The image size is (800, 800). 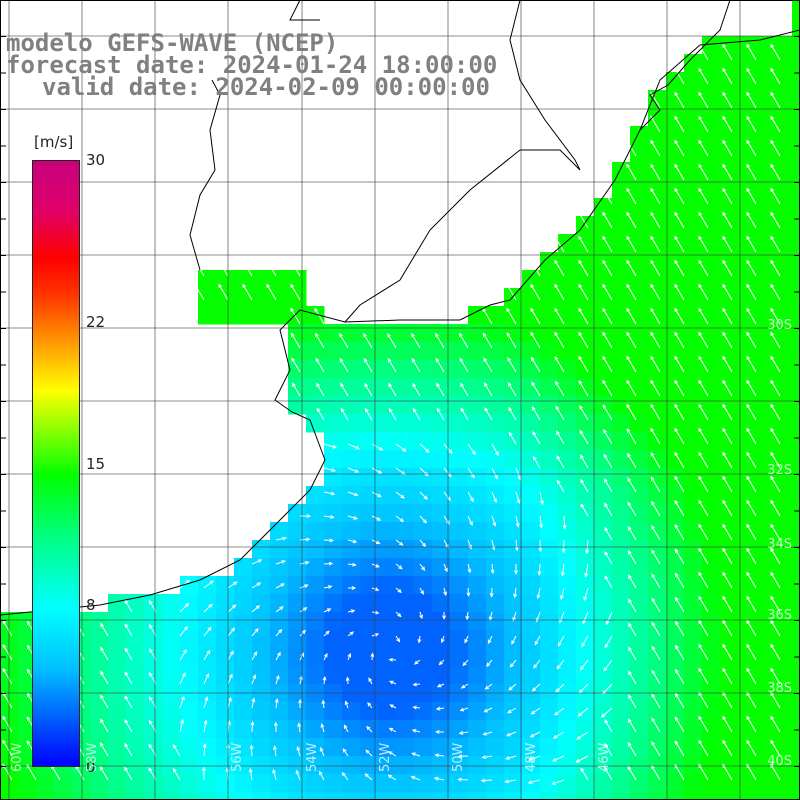 What do you see at coordinates (237, 757) in the screenshot?
I see `lon-label-56W: 56W` at bounding box center [237, 757].